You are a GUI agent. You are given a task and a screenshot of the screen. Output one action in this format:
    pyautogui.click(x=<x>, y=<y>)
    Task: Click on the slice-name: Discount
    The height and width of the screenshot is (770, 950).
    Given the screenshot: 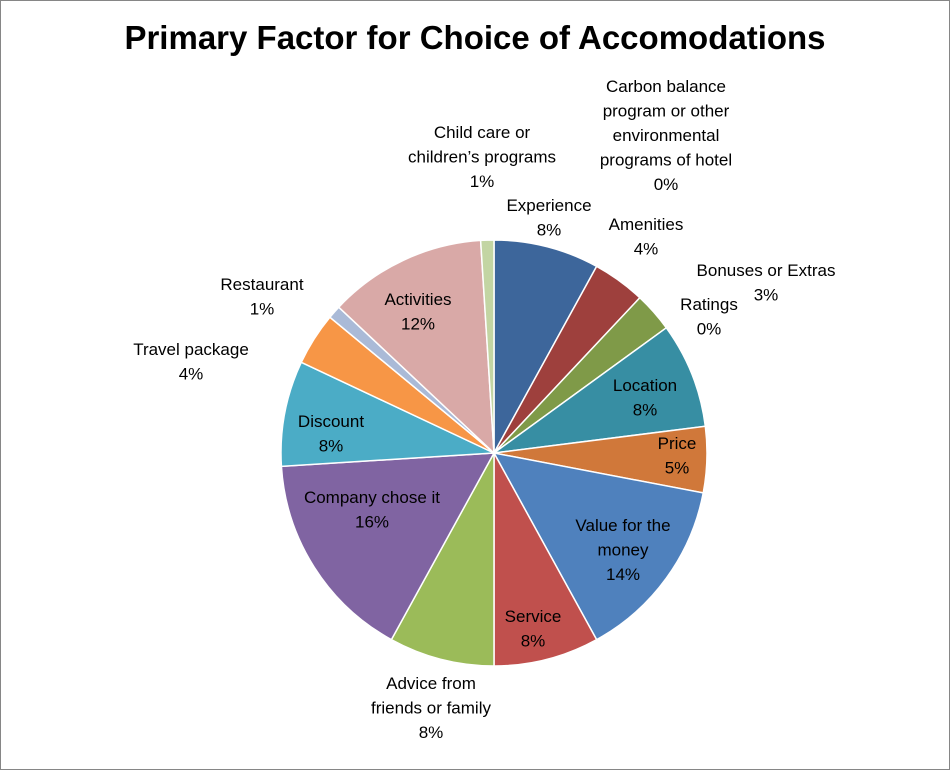 What is the action you would take?
    pyautogui.click(x=331, y=421)
    